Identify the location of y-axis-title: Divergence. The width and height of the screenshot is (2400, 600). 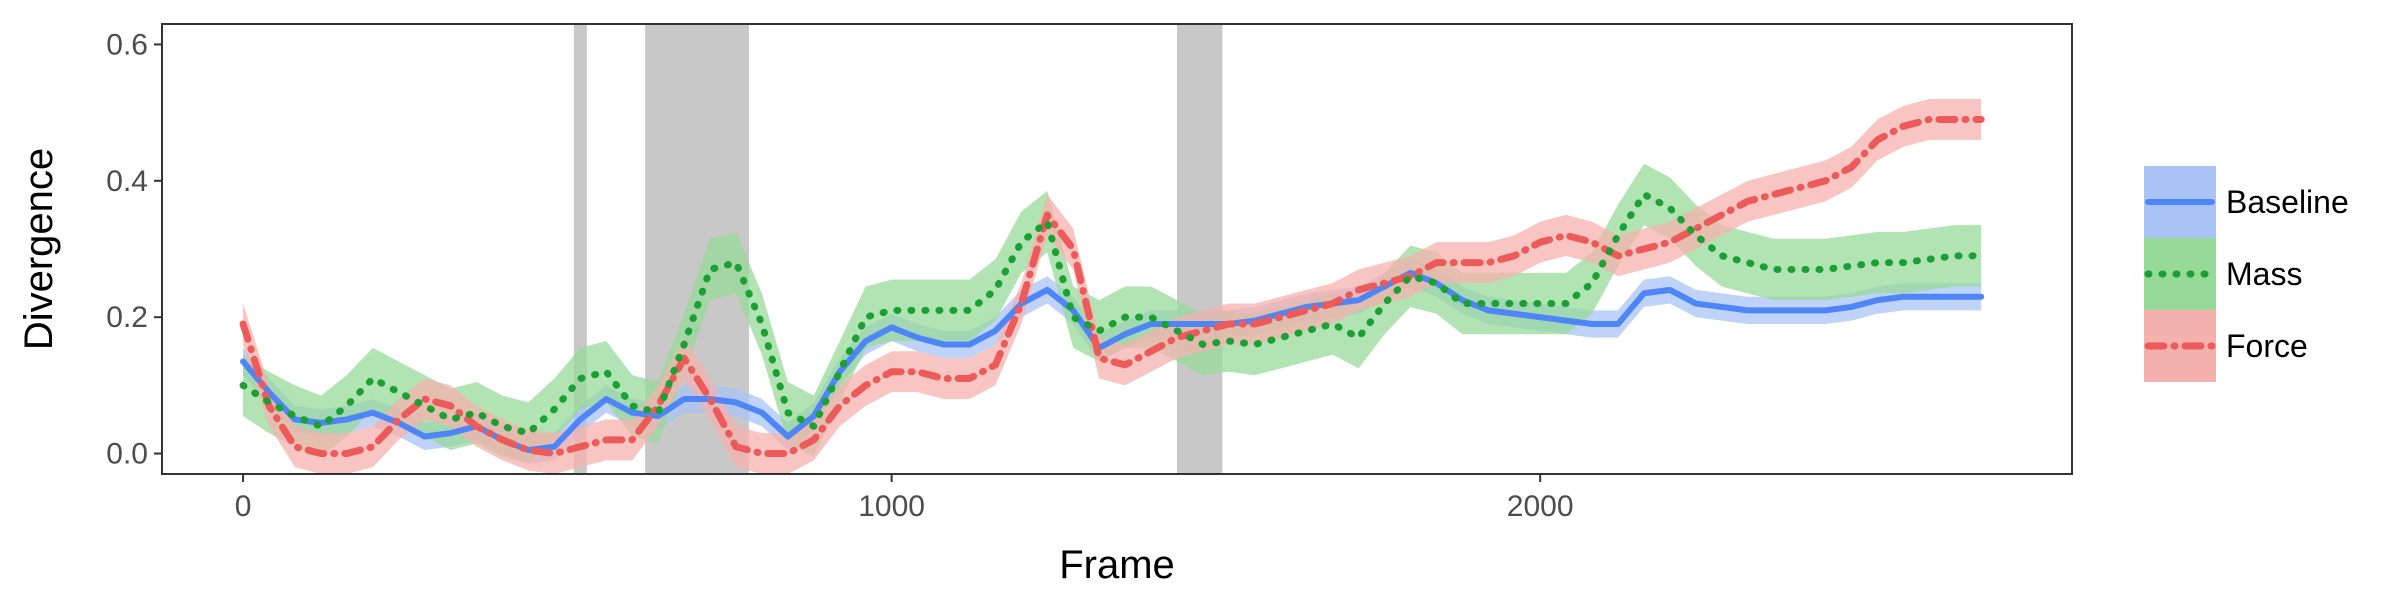
(39, 249).